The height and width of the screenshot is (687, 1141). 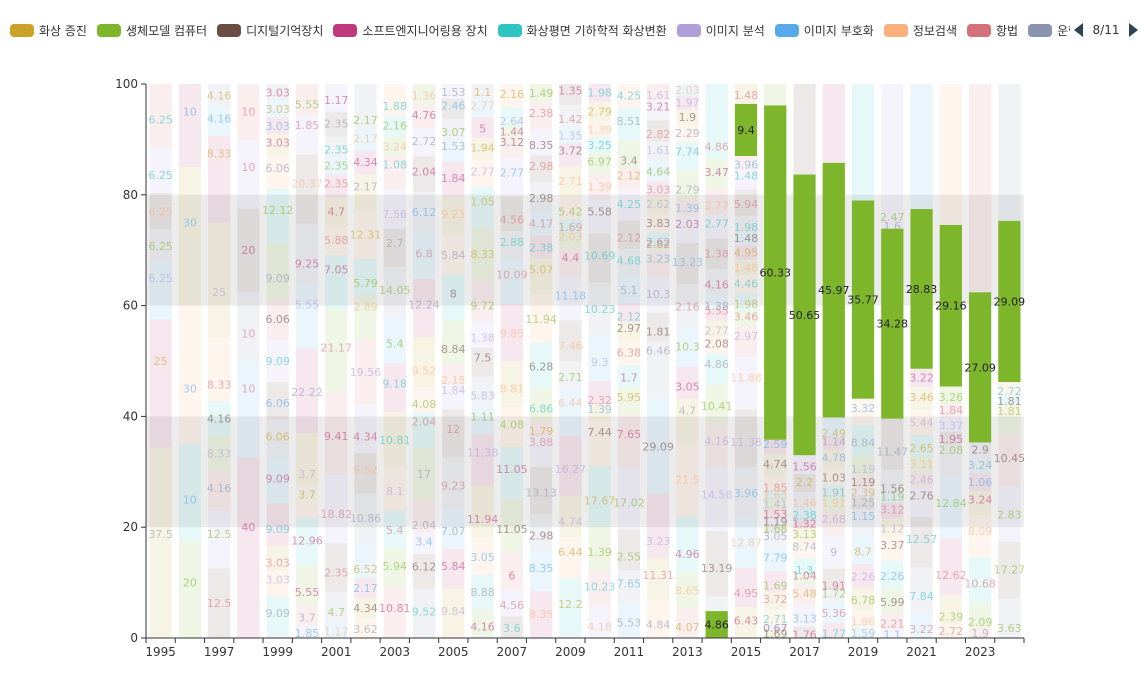 What do you see at coordinates (804, 619) in the screenshot?
I see `faded-data-label: 3.13` at bounding box center [804, 619].